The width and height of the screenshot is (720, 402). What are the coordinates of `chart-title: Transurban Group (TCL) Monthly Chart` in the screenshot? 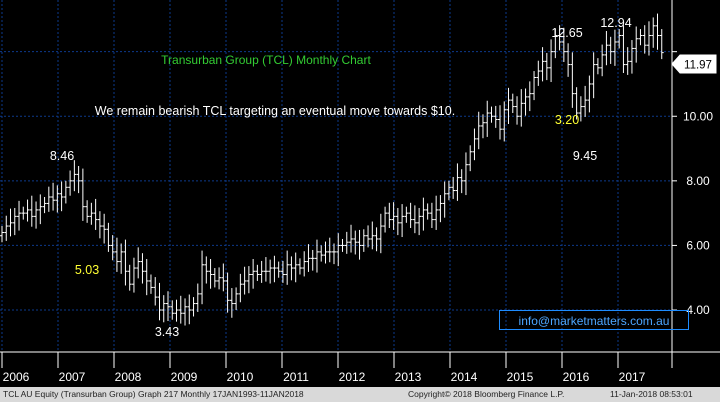 It's located at (266, 60).